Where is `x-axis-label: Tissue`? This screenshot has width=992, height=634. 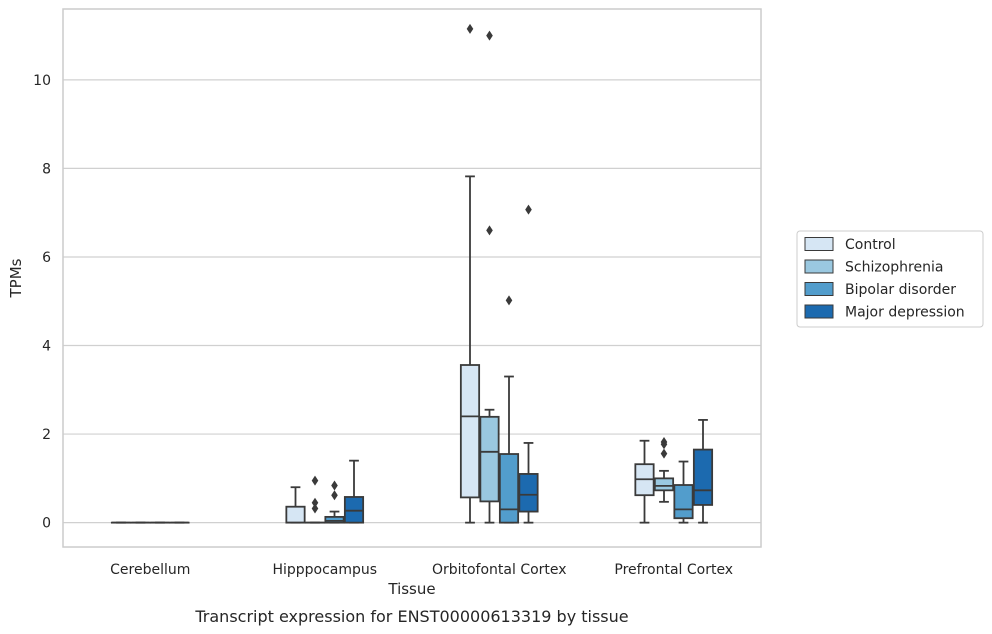 x-axis-label: Tissue is located at coordinates (411, 589).